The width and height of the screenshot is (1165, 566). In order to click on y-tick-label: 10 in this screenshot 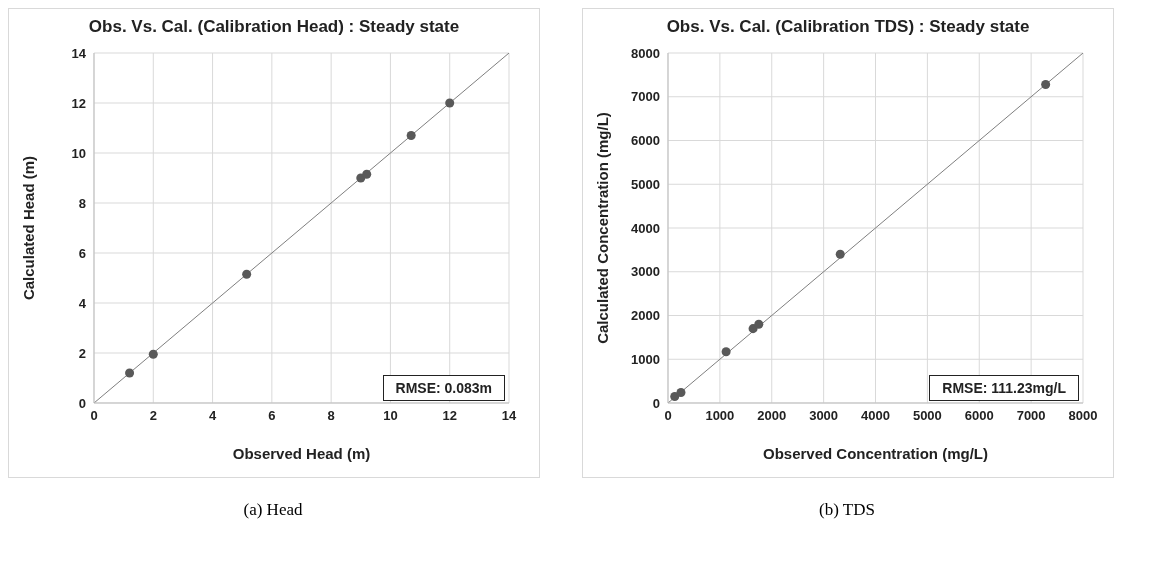, I will do `click(78, 153)`.